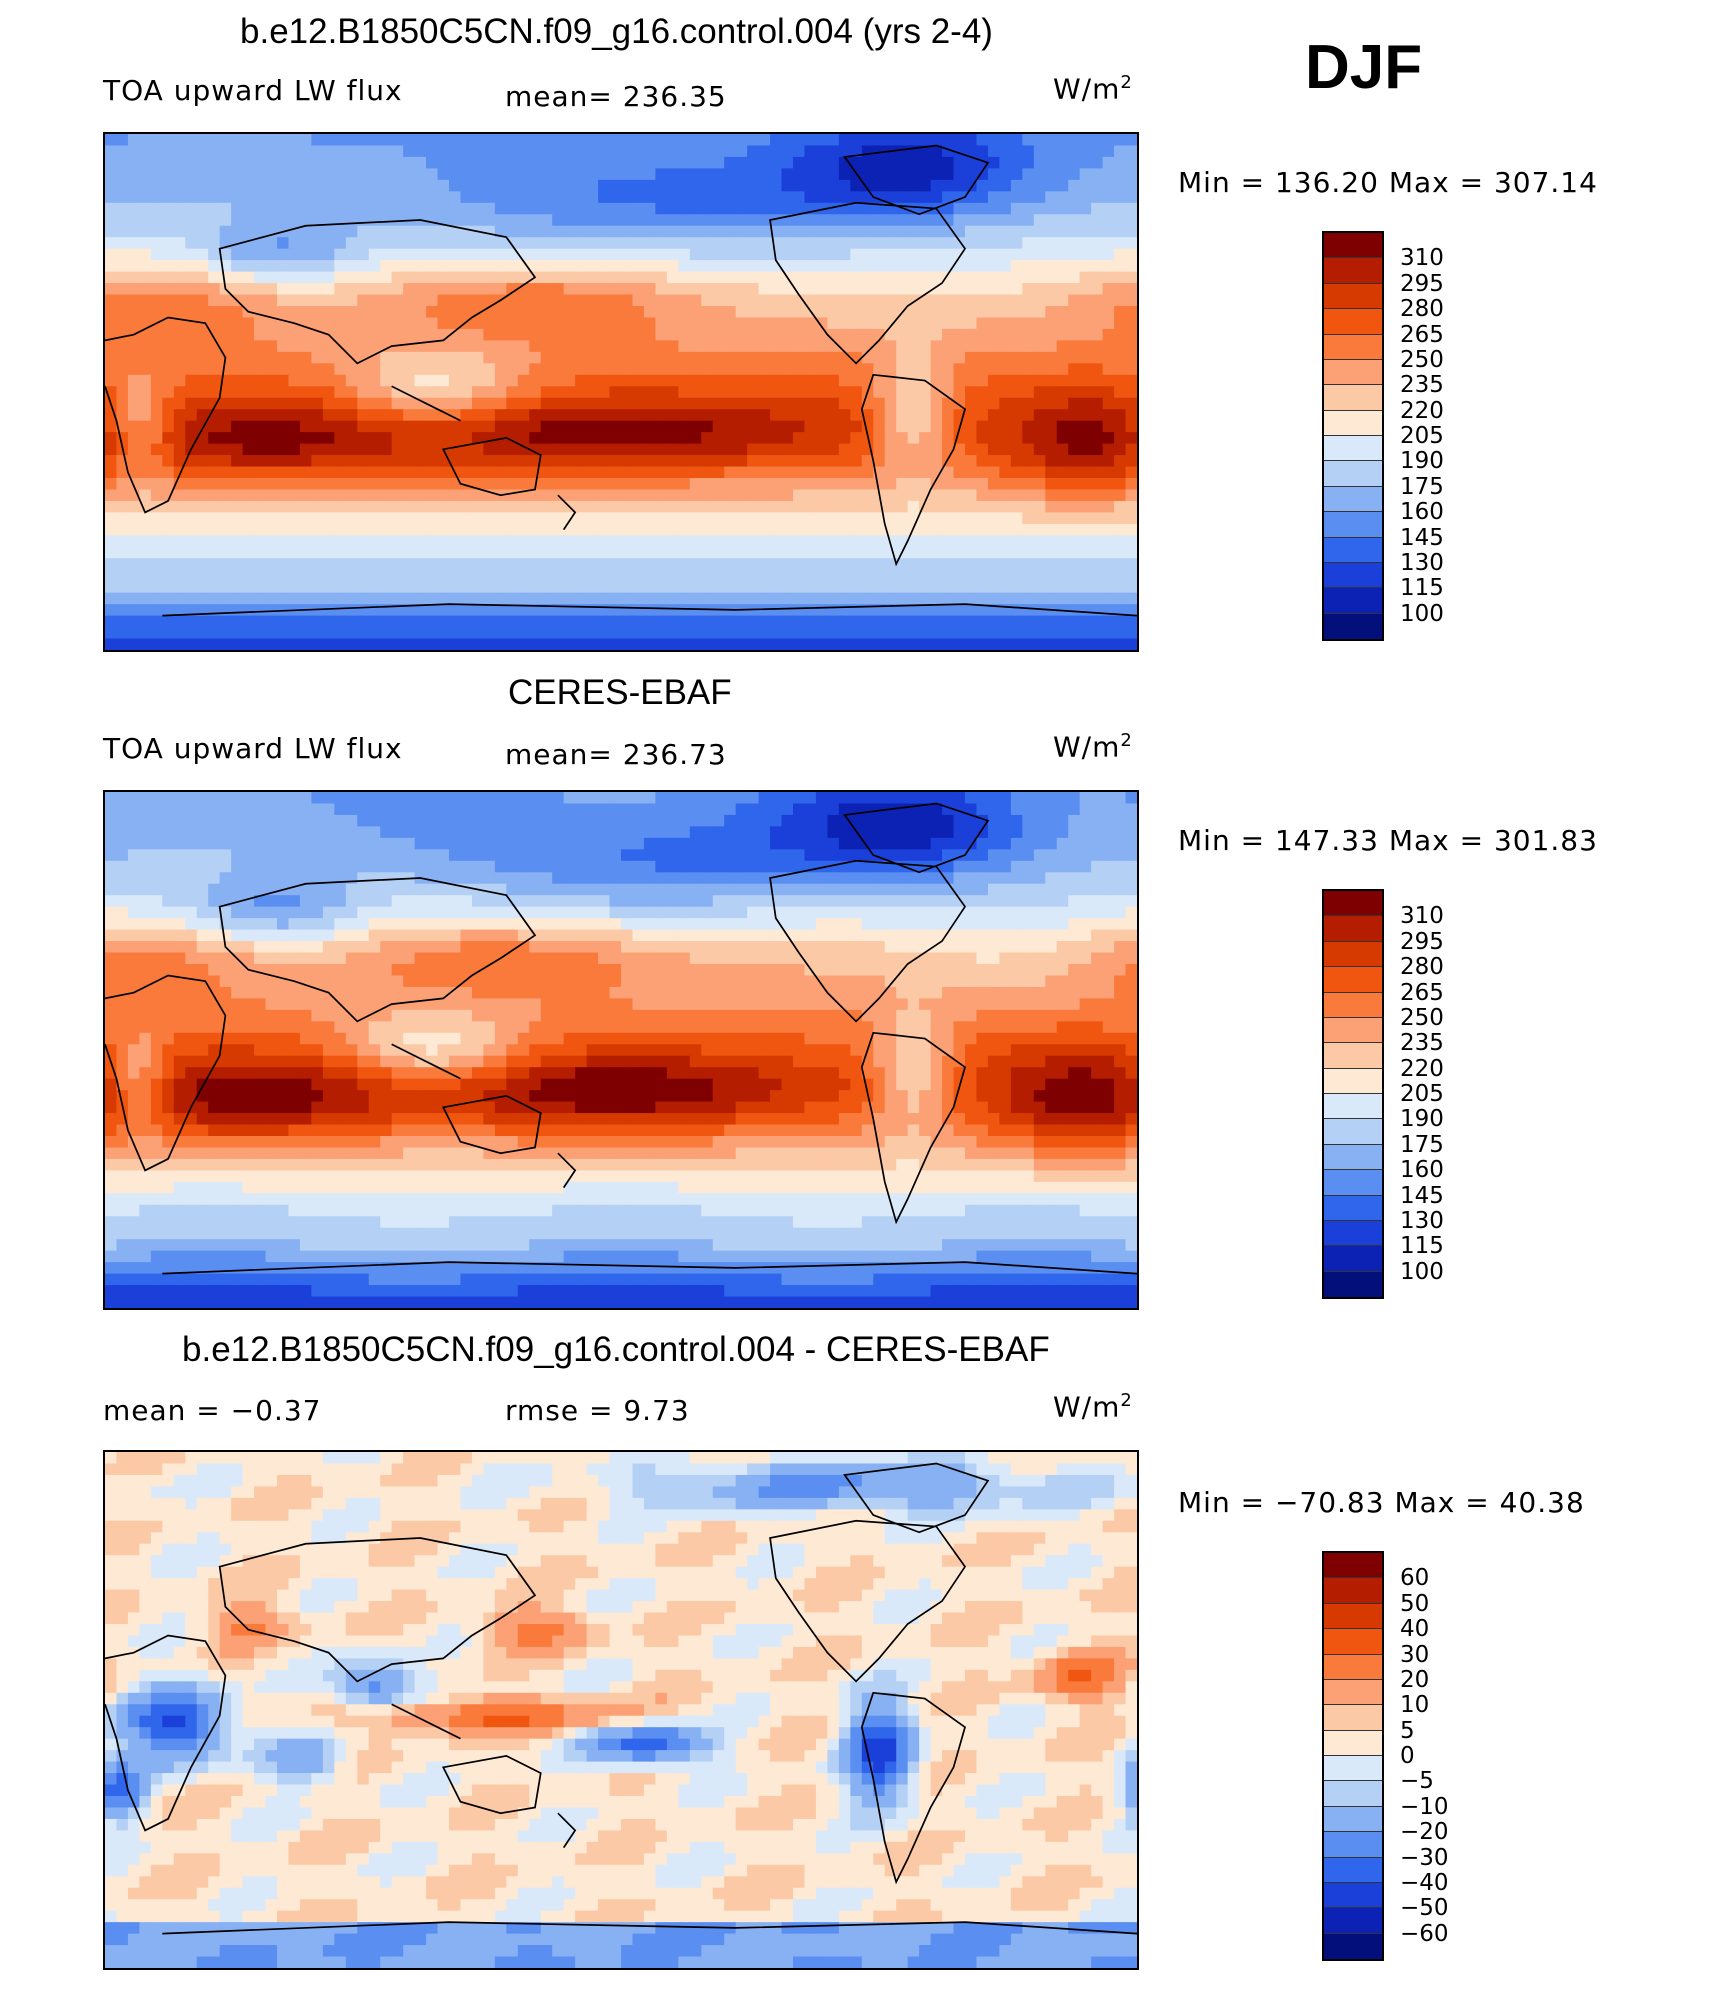 This screenshot has width=1710, height=1991. Describe the element at coordinates (1353, 372) in the screenshot. I see `colorbar-swatch` at that location.